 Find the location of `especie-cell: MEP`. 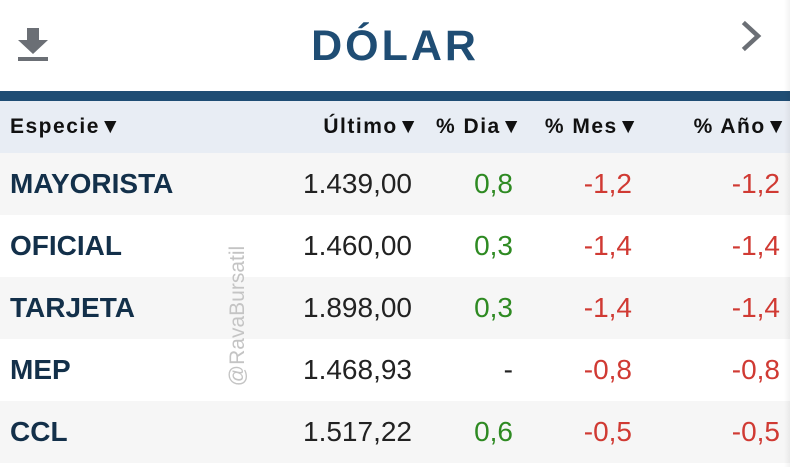

especie-cell: MEP is located at coordinates (40, 369).